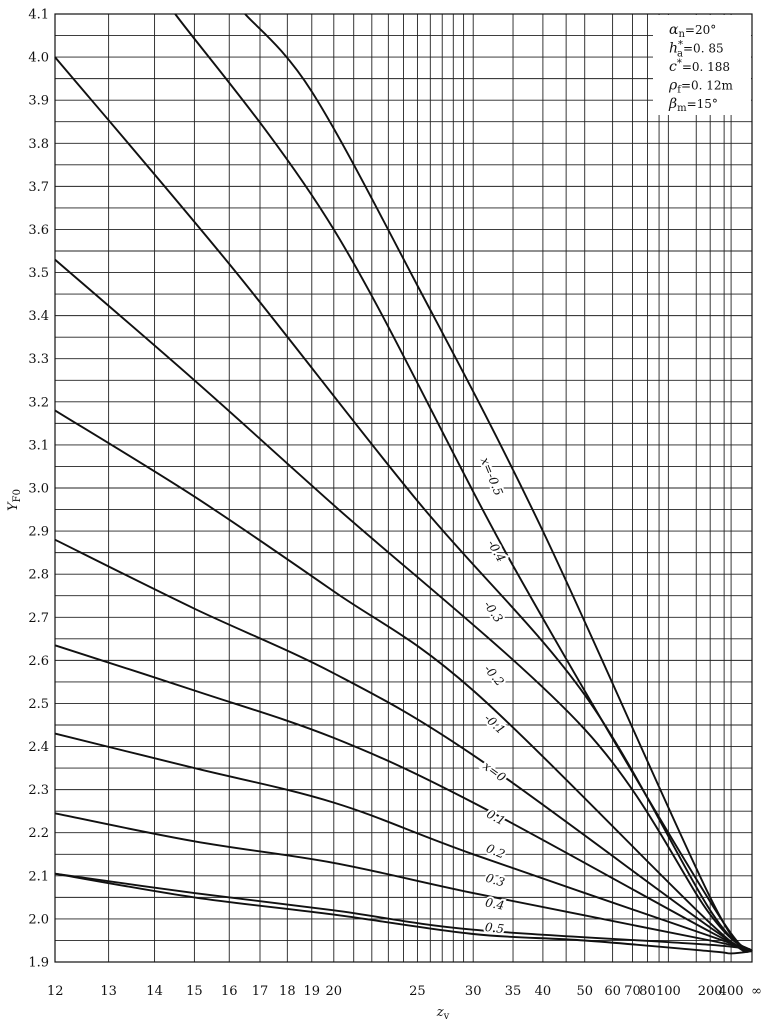 This screenshot has width=765, height=1030. I want to click on y-tick-label: 2.4, so click(38, 747).